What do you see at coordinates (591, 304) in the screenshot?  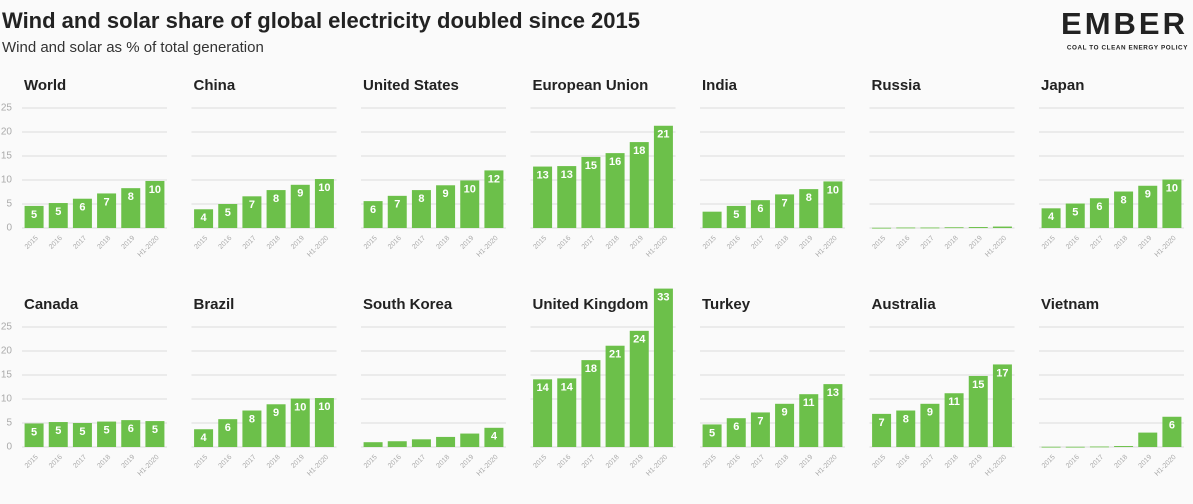 I see `panel-title: United Kingdom` at bounding box center [591, 304].